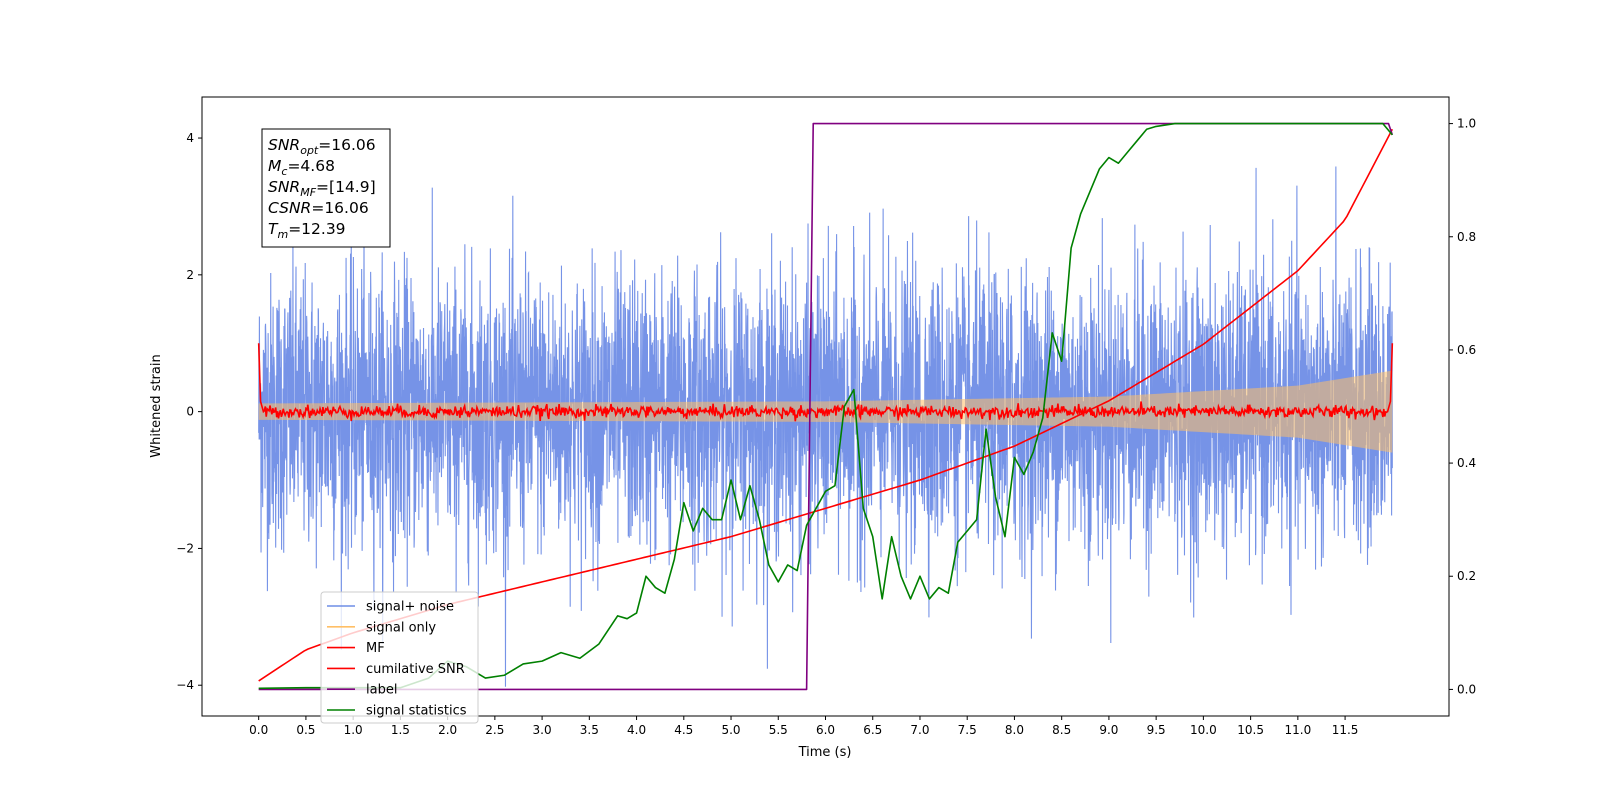  What do you see at coordinates (401, 627) in the screenshot?
I see `legend-label: signal only` at bounding box center [401, 627].